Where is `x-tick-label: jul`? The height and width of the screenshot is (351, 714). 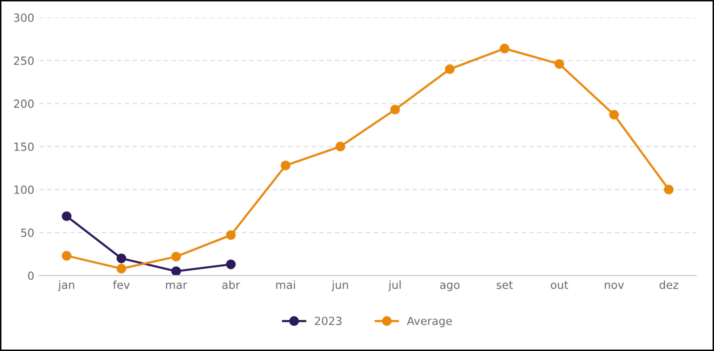
x-tick-label: jul is located at coordinates (394, 286).